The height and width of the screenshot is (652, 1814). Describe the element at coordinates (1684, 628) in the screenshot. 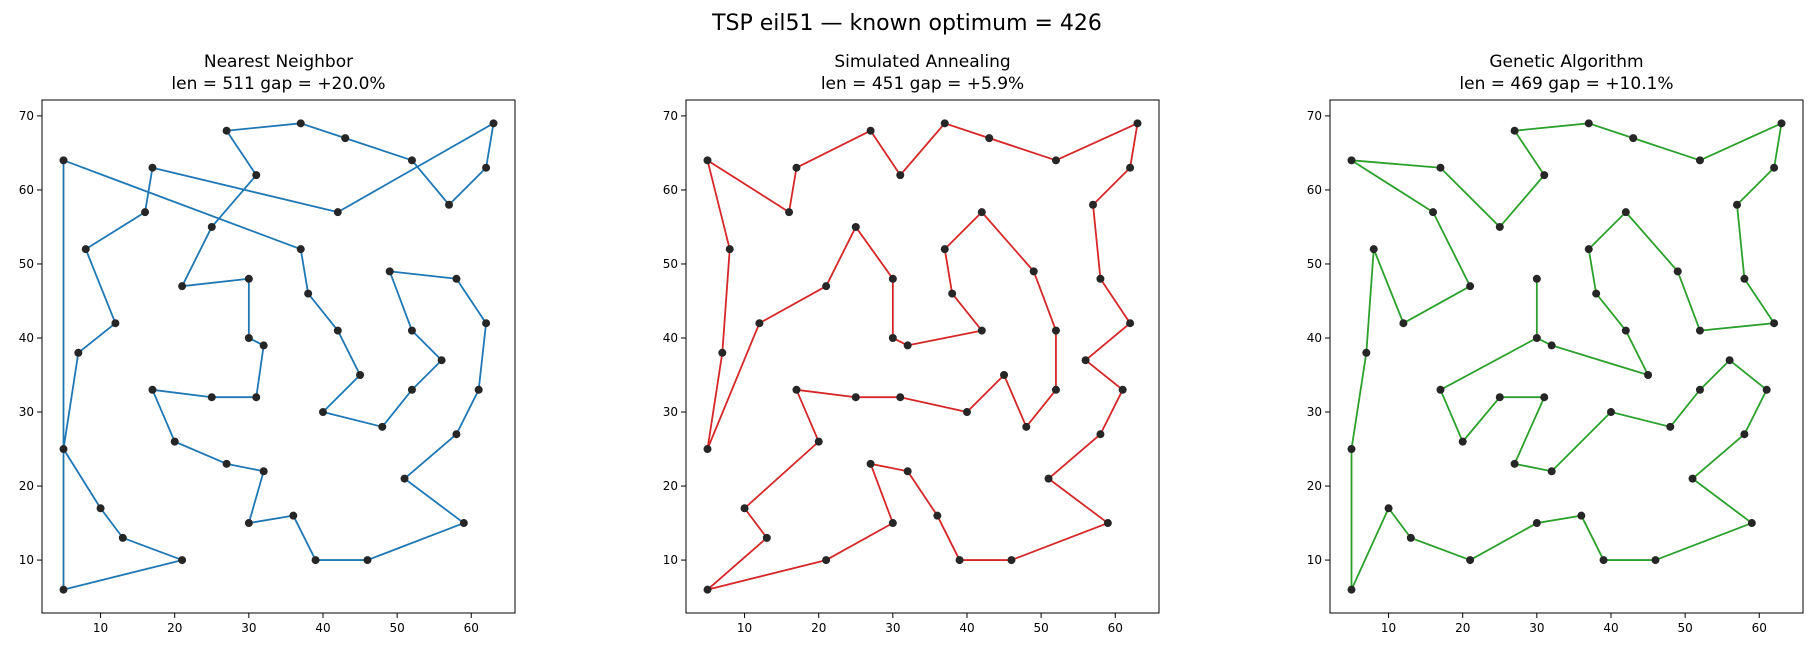

I see `x-tick-label: 50` at that location.